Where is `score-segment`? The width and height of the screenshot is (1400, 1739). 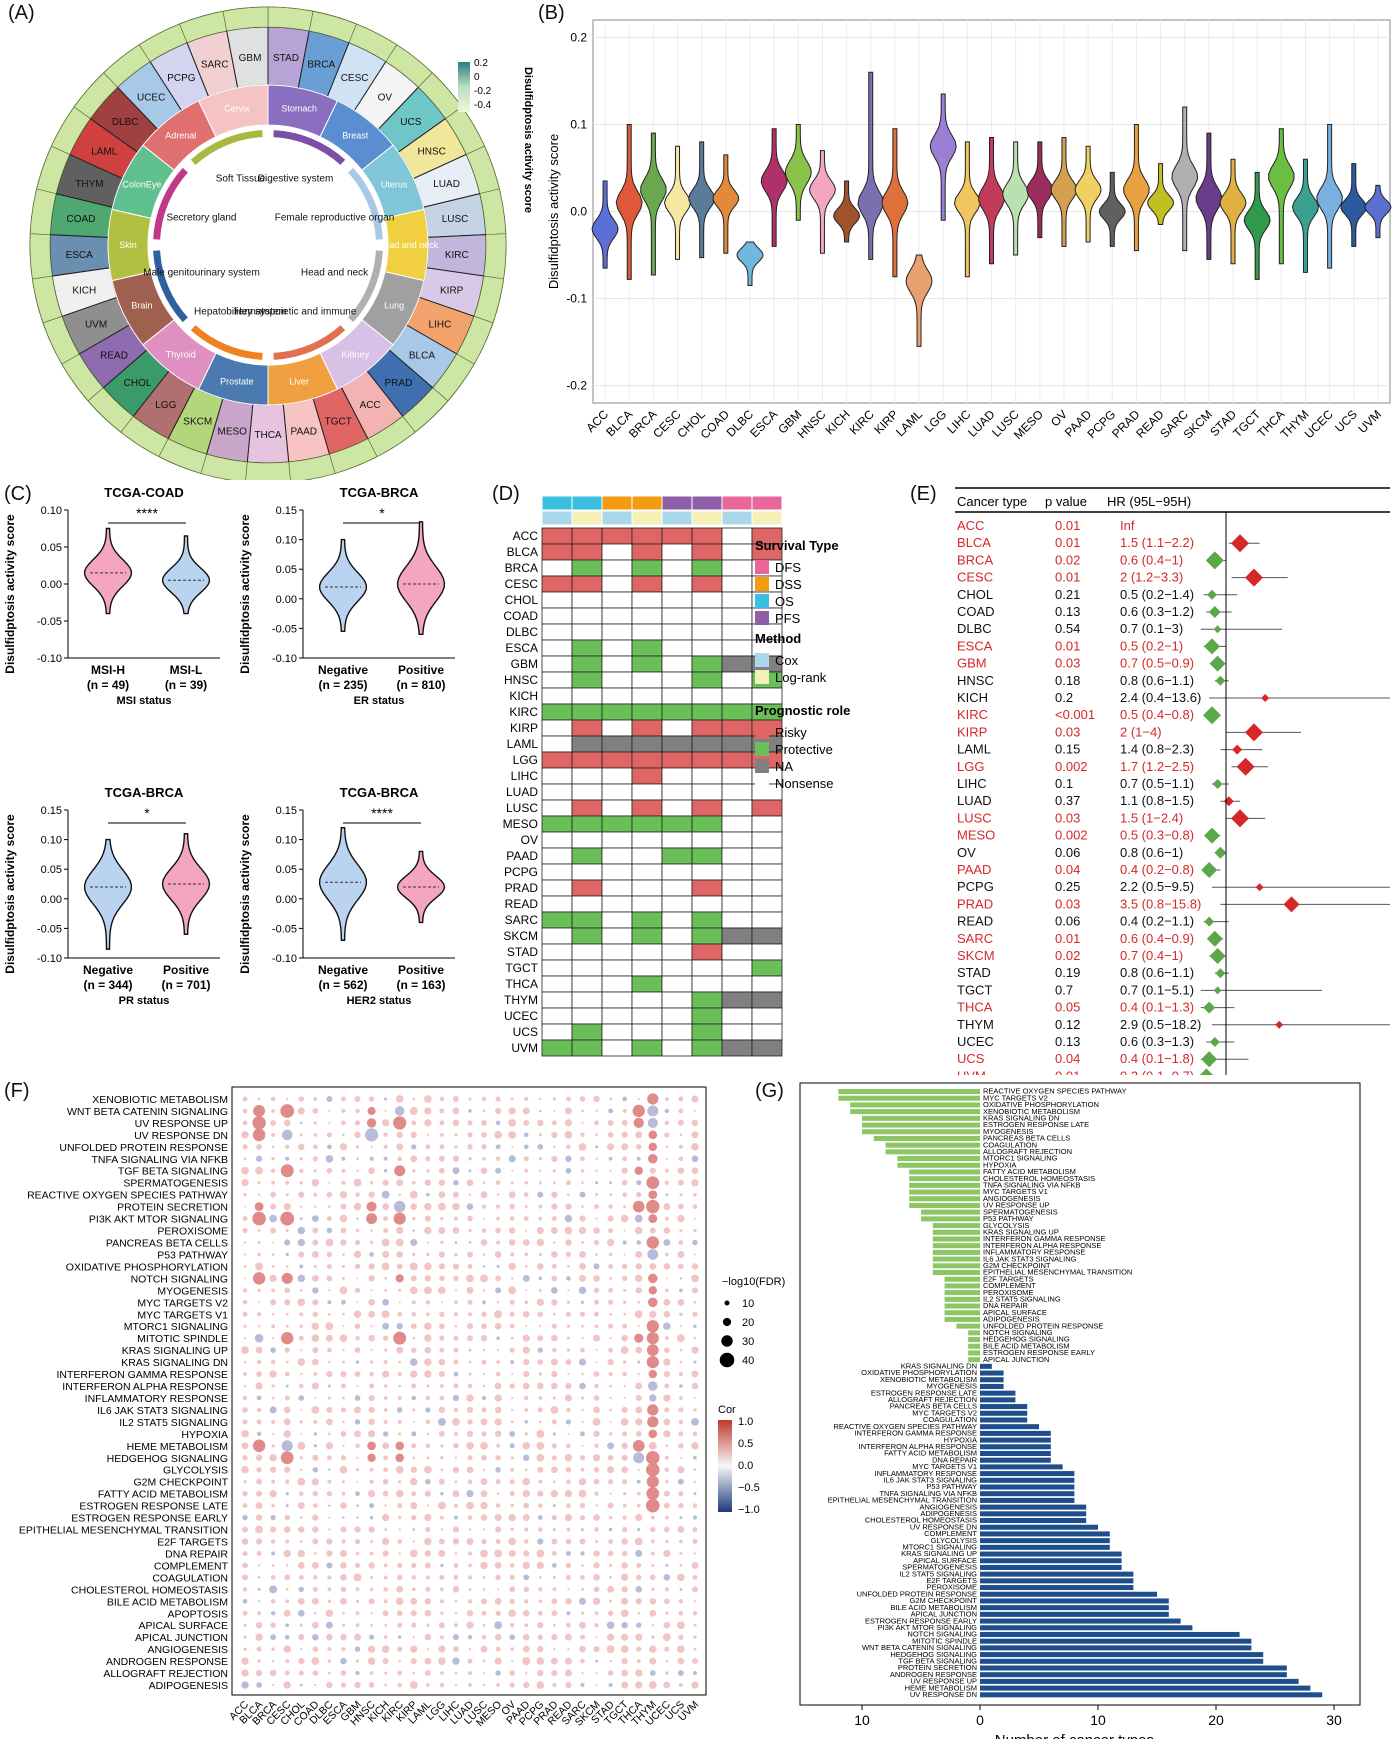 score-segment is located at coordinates (290, 19).